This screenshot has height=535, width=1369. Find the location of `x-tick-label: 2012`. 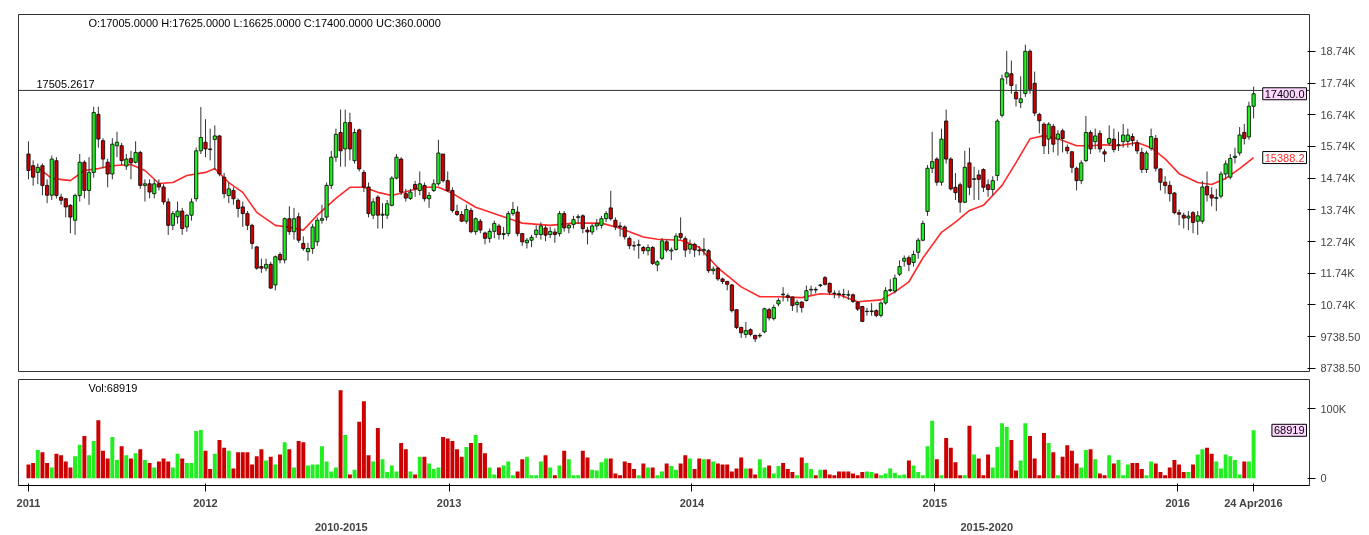

x-tick-label: 2012 is located at coordinates (205, 502).